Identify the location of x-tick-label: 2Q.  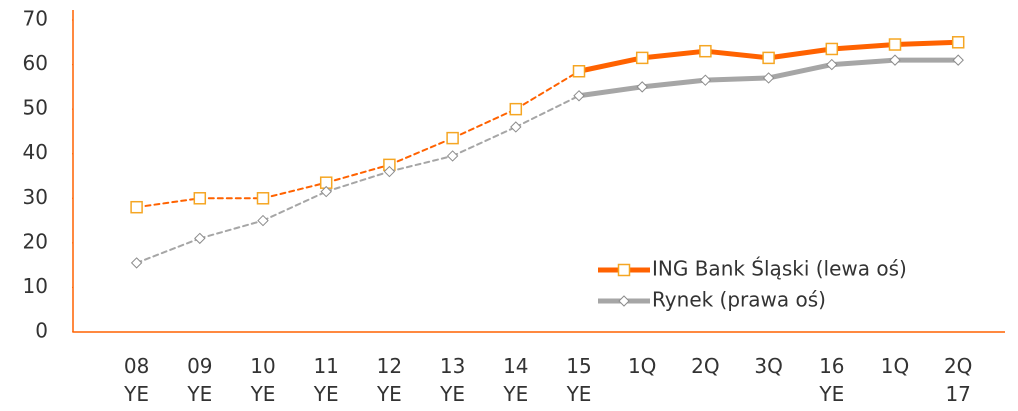
(705, 366).